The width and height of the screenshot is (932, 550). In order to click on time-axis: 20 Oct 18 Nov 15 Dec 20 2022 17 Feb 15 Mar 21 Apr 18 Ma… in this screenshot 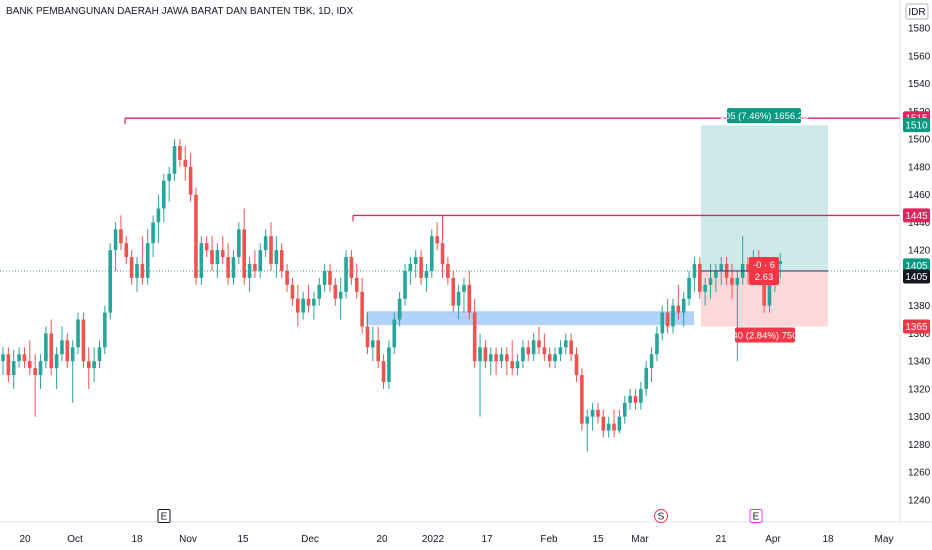, I will do `click(456, 539)`.